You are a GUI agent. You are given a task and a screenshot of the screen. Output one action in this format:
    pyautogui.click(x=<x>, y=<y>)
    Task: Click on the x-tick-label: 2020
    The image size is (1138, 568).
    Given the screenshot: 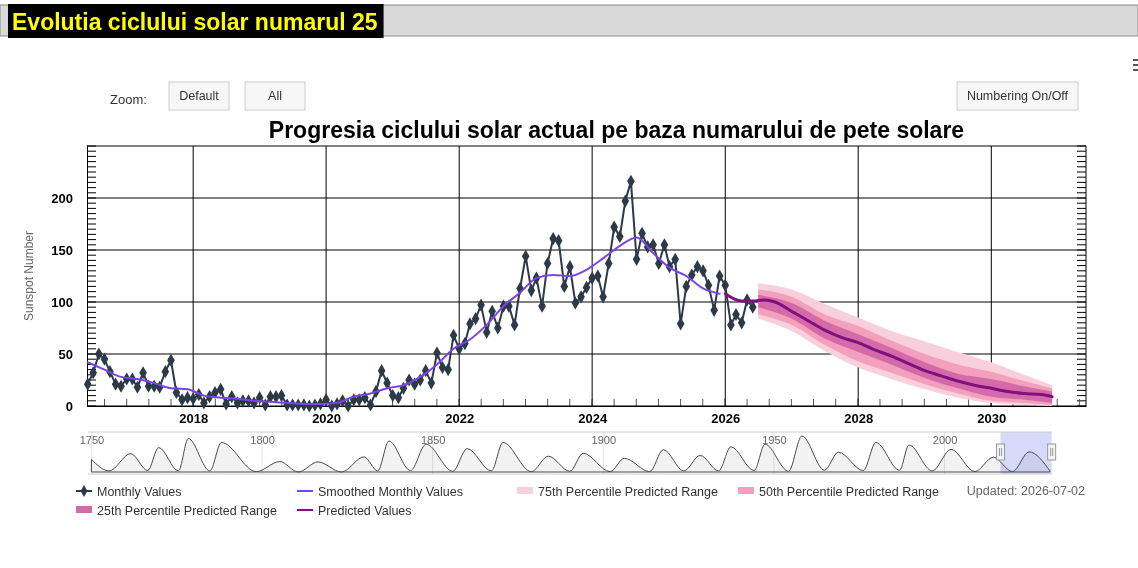 What is the action you would take?
    pyautogui.click(x=327, y=419)
    